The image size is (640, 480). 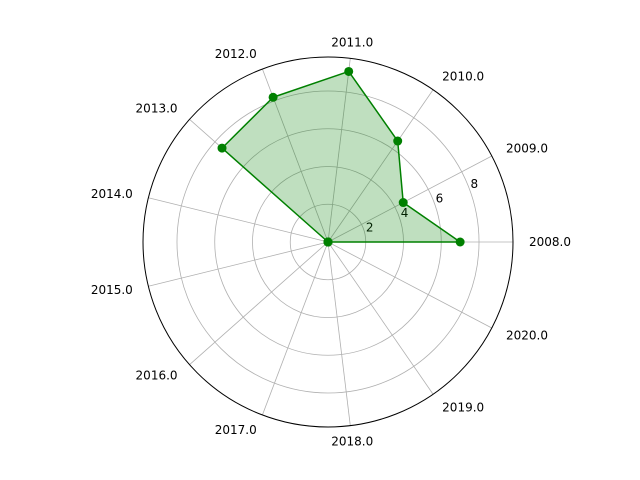 I want to click on category-label: 2014.0, so click(x=112, y=194).